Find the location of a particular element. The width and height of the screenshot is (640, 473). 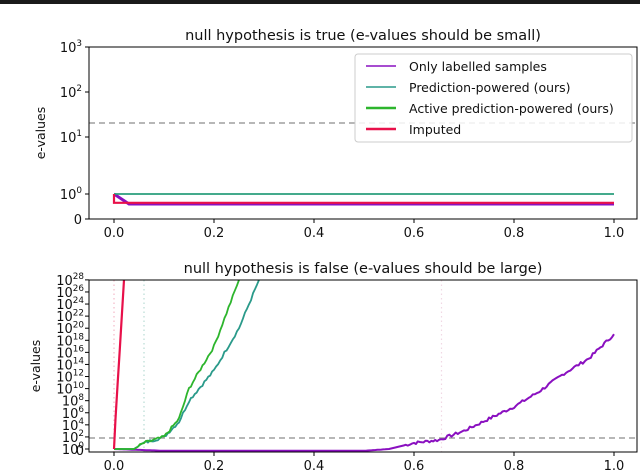

tick-label: 10²⁴ is located at coordinates (70, 304).